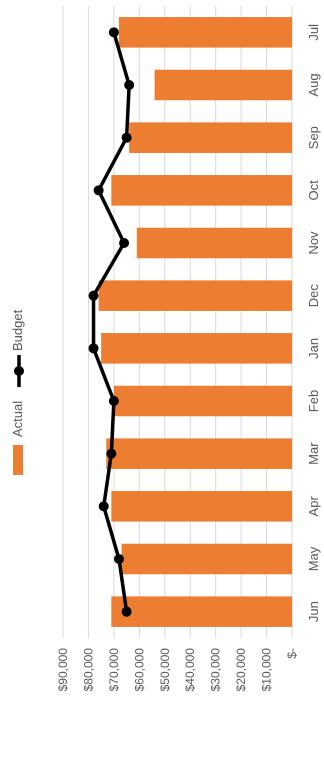  What do you see at coordinates (313, 137) in the screenshot?
I see `category-tick-label: Sep` at bounding box center [313, 137].